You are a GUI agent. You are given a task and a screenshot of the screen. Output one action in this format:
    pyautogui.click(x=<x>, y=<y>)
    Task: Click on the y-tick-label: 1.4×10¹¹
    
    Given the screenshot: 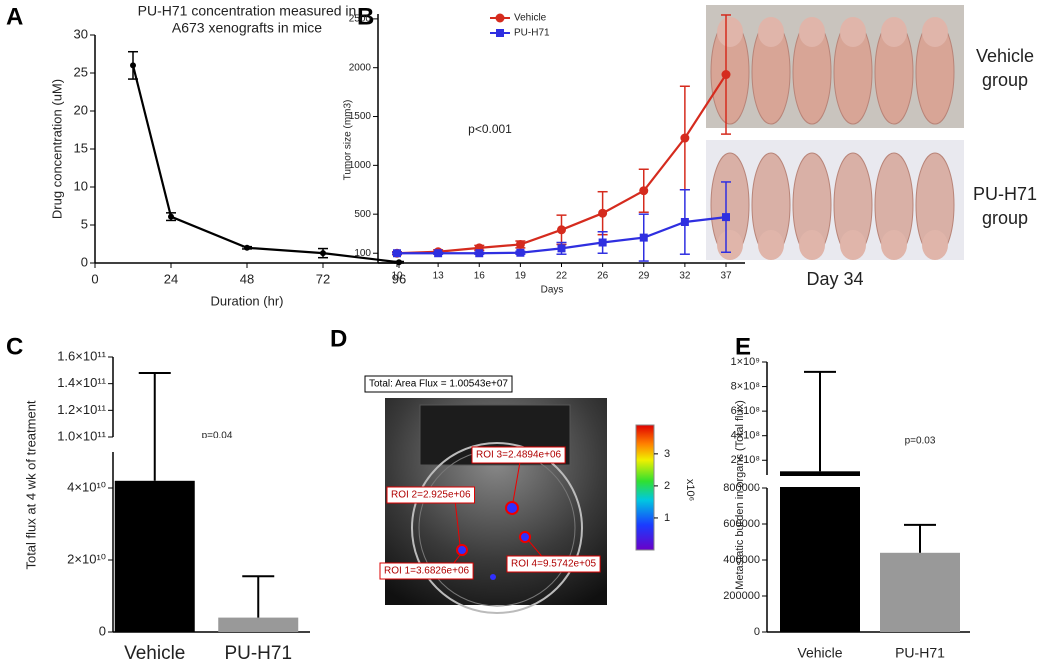 What is the action you would take?
    pyautogui.click(x=81, y=382)
    